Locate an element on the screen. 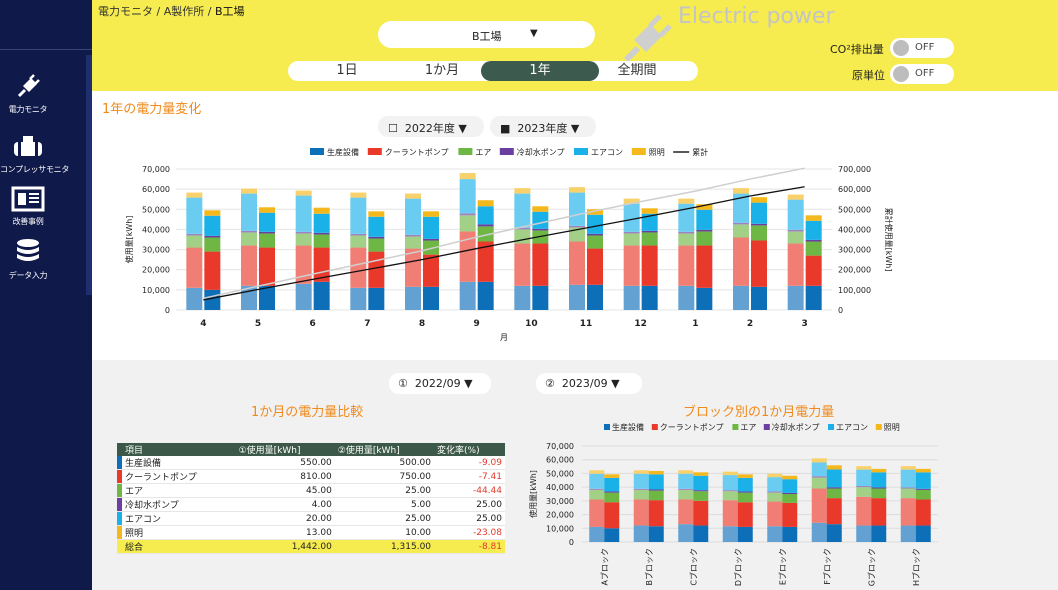  sidebar-item-compressor-monitor: コンプレッサモニタ is located at coordinates (34, 154).